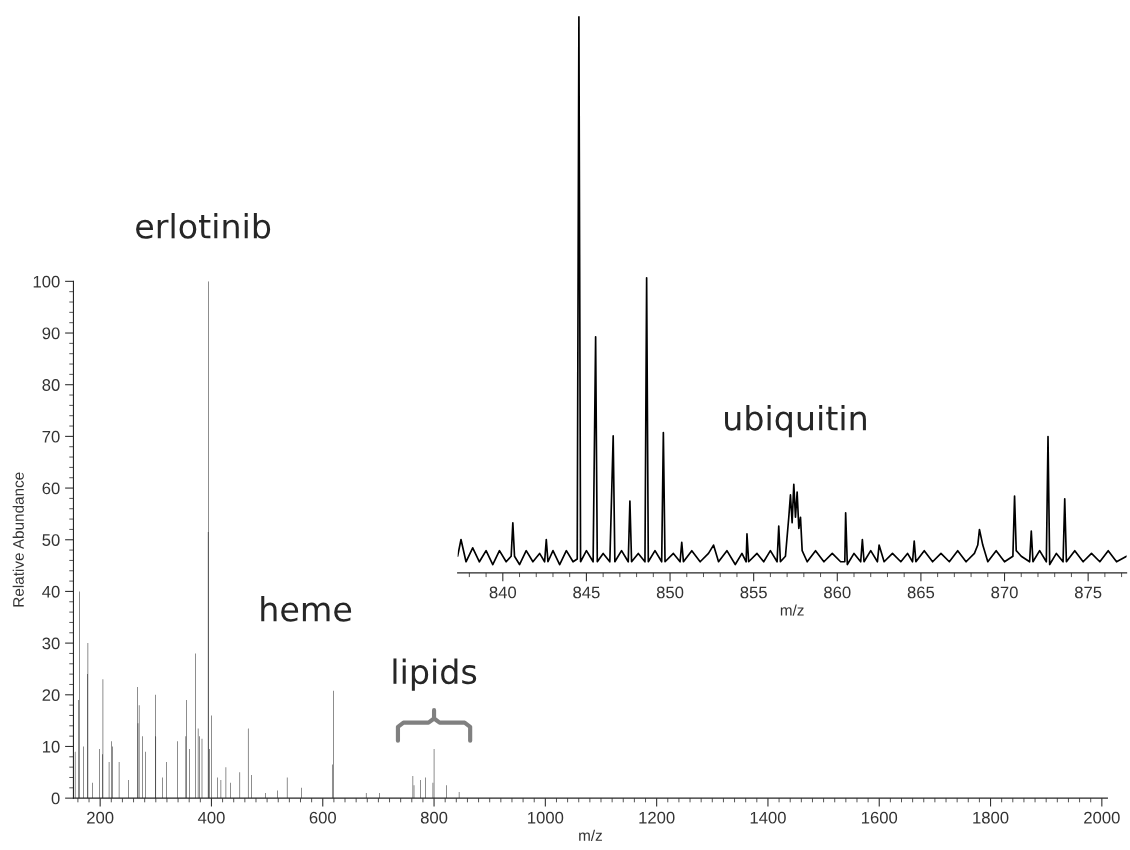 Image resolution: width=1130 pixels, height=850 pixels. What do you see at coordinates (1102, 817) in the screenshot?
I see `x-tick-label: 2000` at bounding box center [1102, 817].